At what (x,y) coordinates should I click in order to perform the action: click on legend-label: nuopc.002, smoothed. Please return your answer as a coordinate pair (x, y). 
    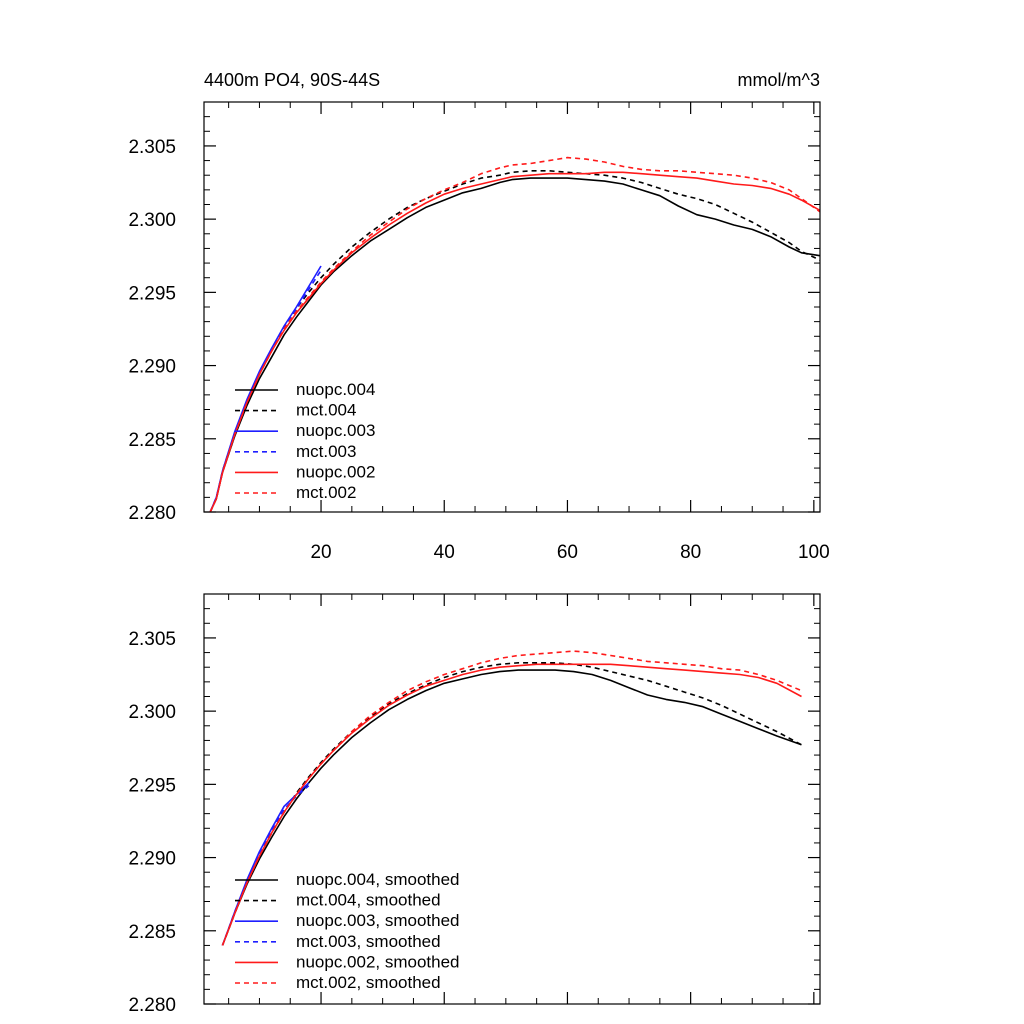
    Looking at the image, I should click on (378, 961).